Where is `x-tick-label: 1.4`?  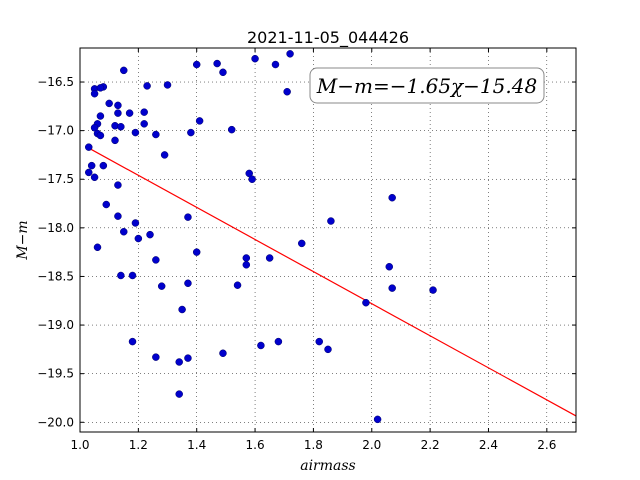 x-tick-label: 1.4 is located at coordinates (196, 445).